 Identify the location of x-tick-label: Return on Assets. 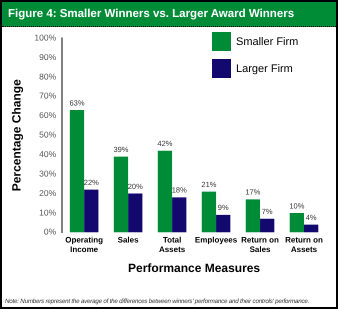
(304, 244).